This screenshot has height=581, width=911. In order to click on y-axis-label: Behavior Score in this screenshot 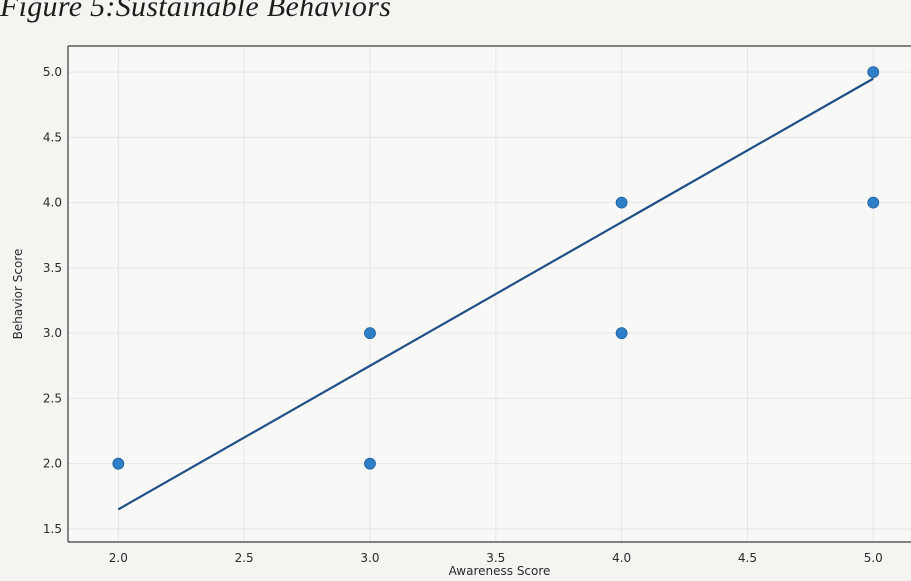, I will do `click(18, 294)`.